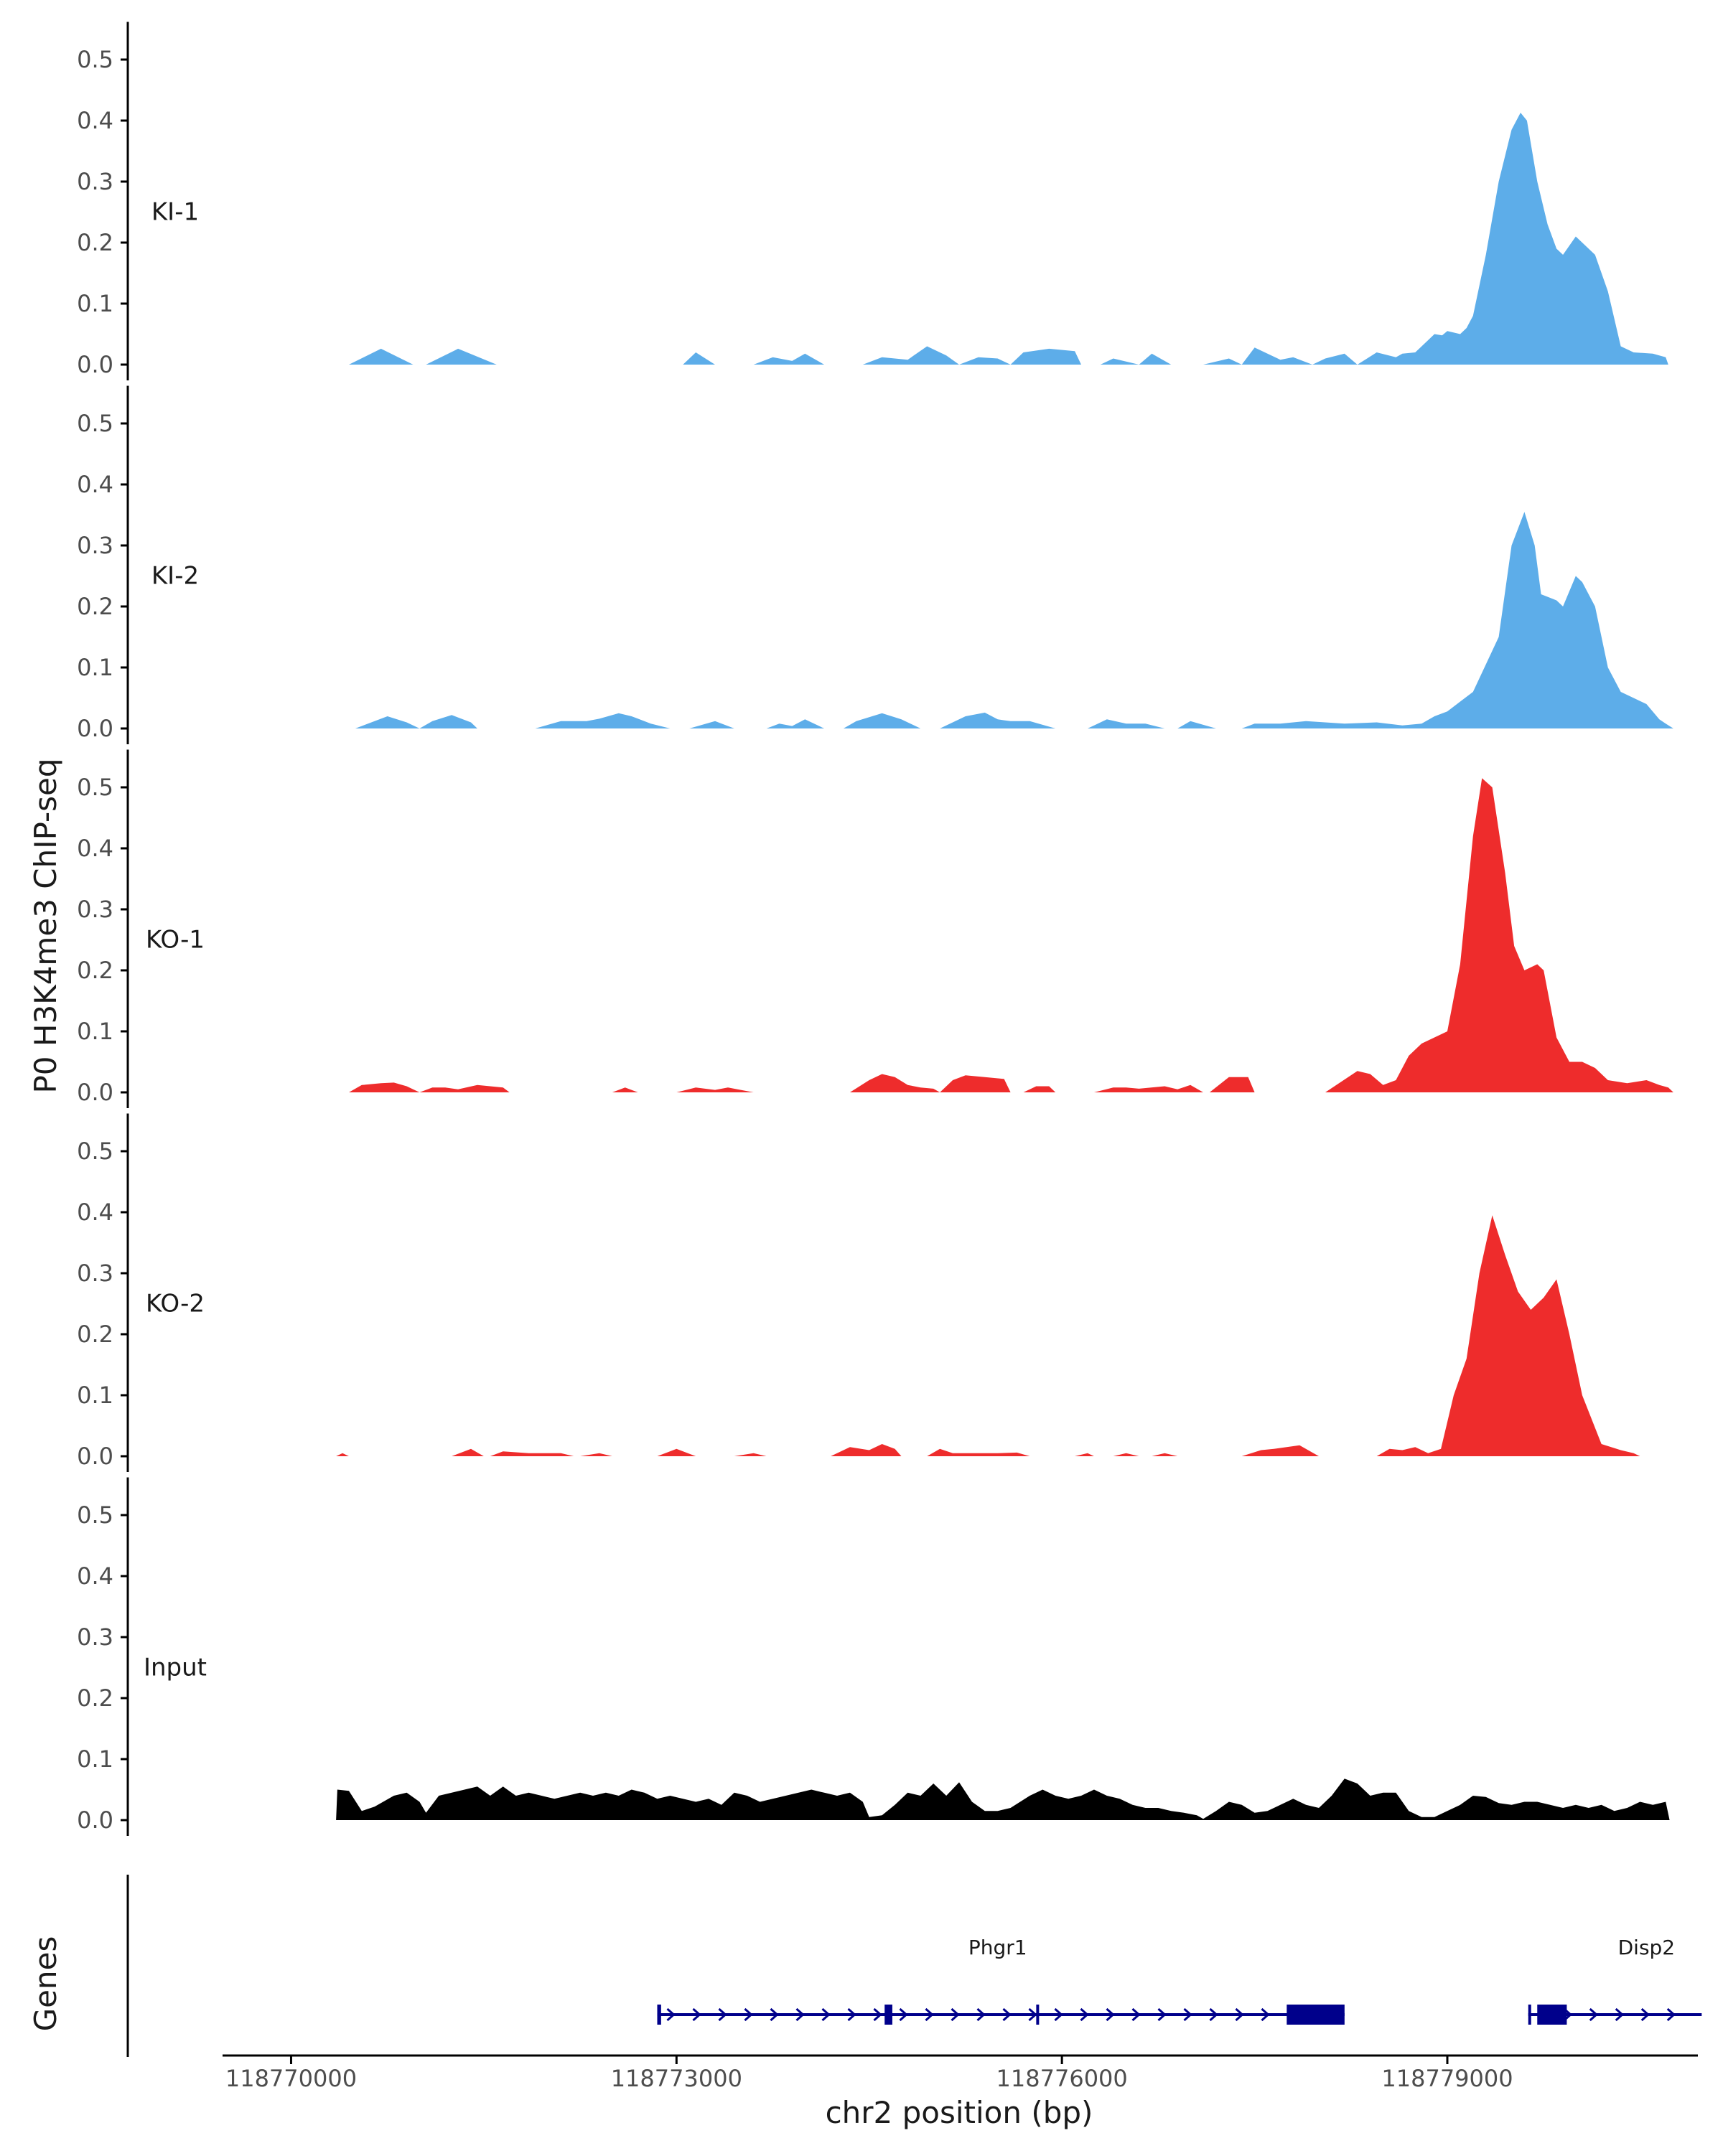  I want to click on track-label: KI-2, so click(175, 576).